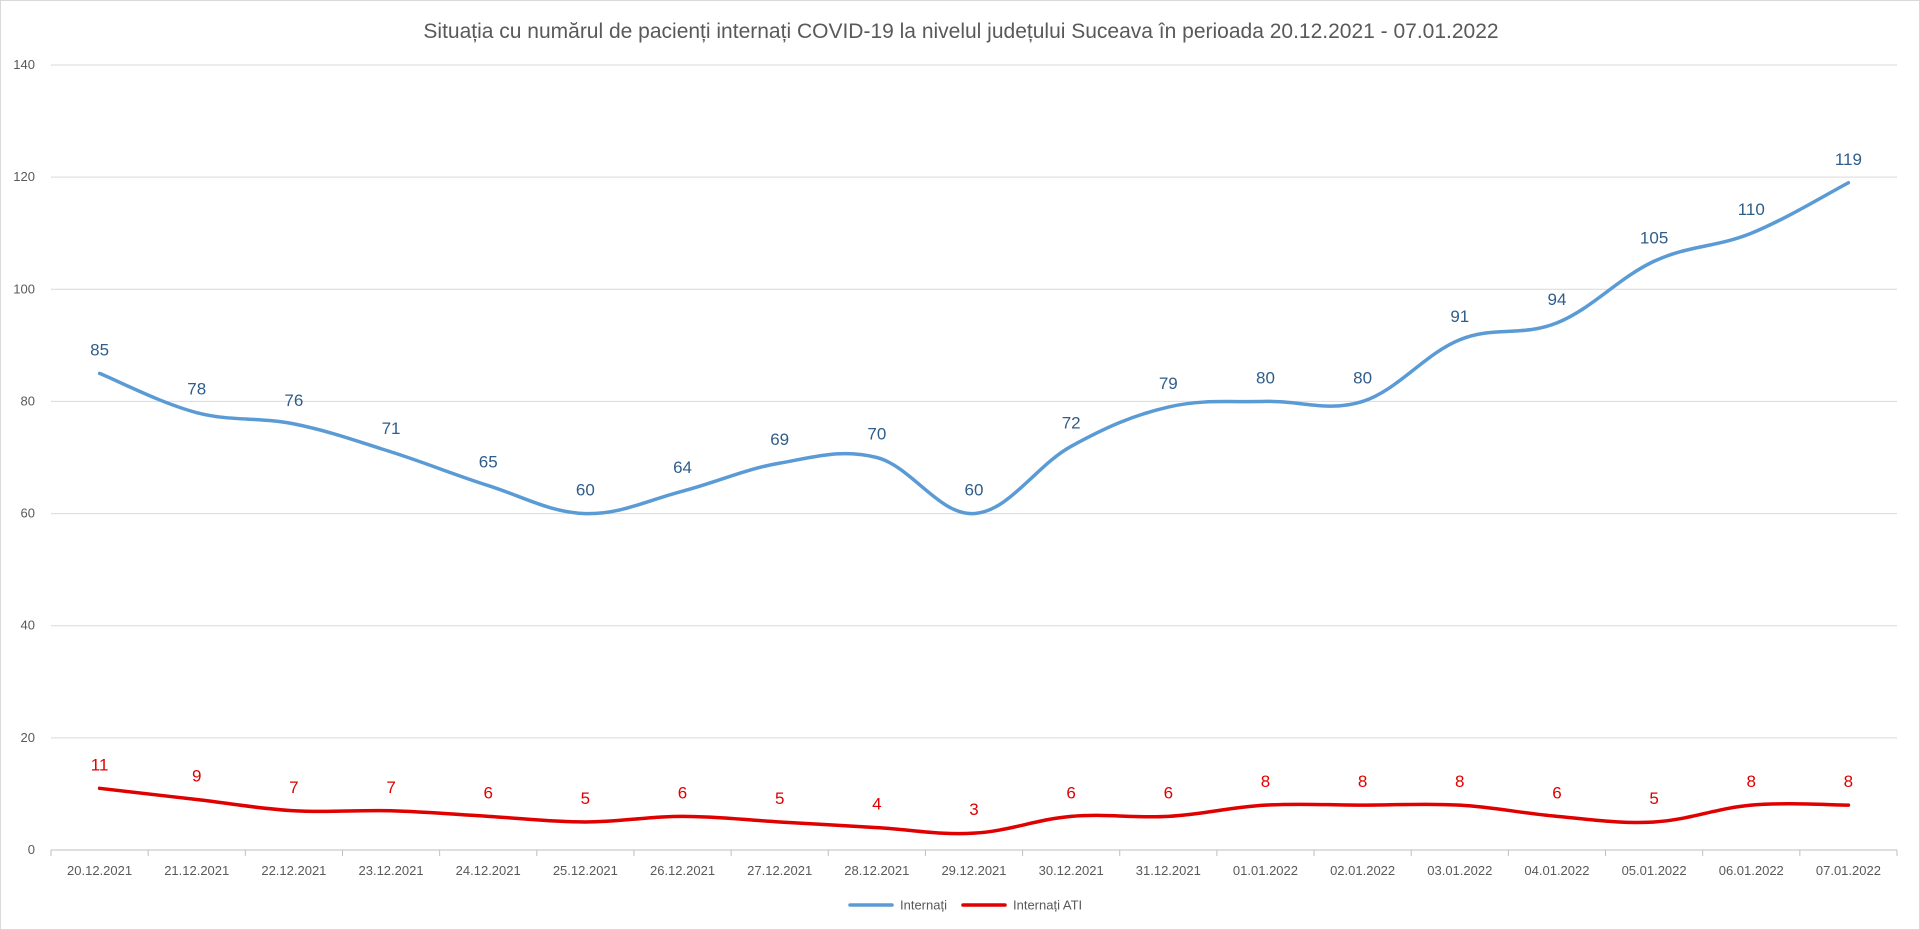 This screenshot has width=1920, height=930. I want to click on x-tick-label: 03.01.2022, so click(1459, 870).